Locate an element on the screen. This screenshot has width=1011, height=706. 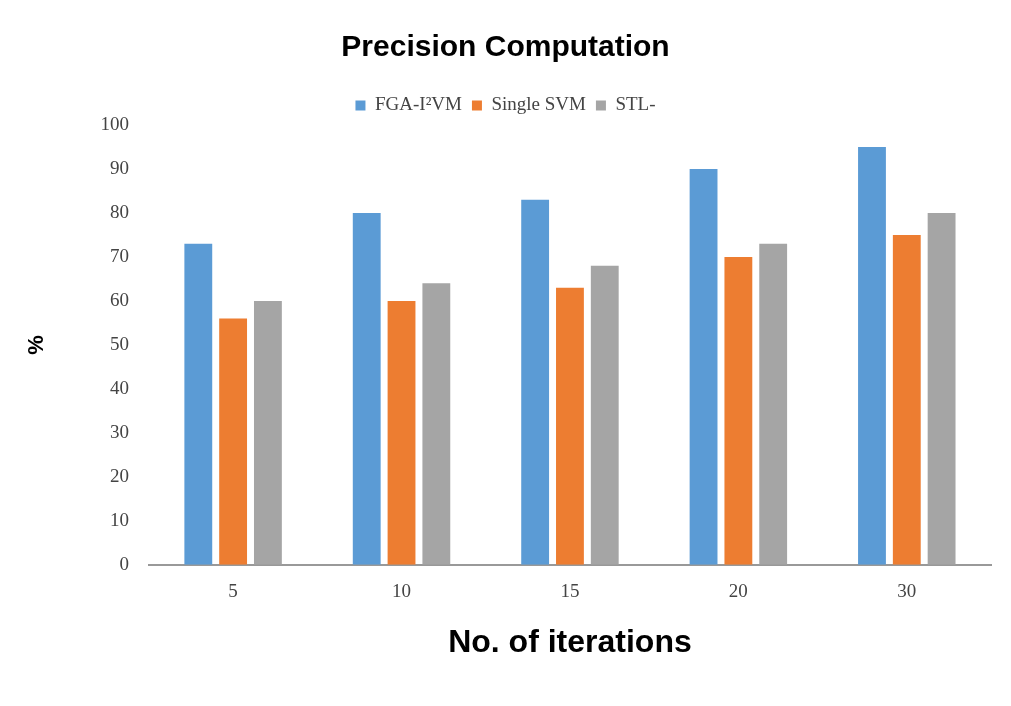
y-tick-label: 100 is located at coordinates (114, 123).